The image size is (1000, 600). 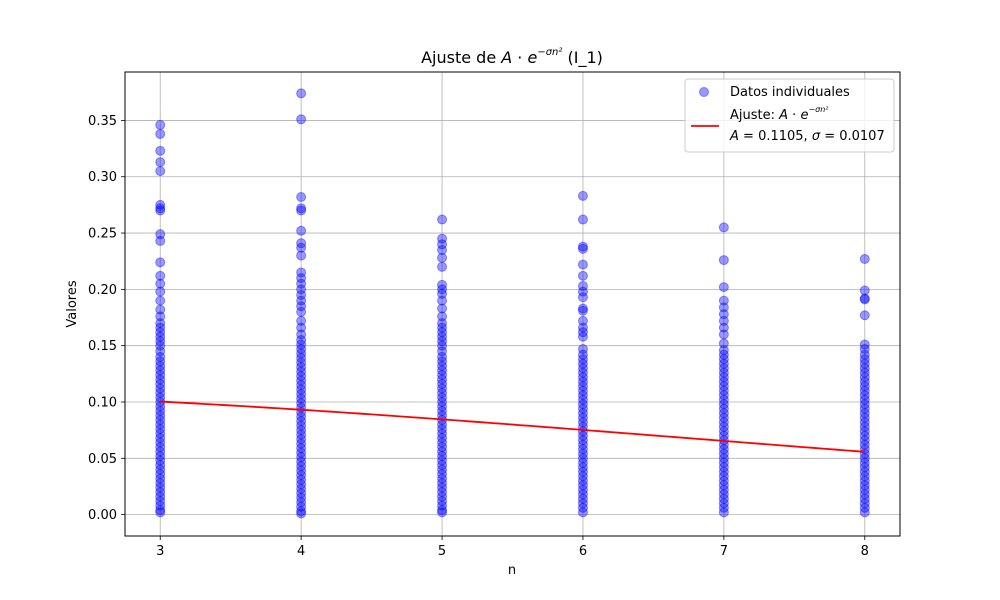 I want to click on fit-line, so click(x=512, y=426).